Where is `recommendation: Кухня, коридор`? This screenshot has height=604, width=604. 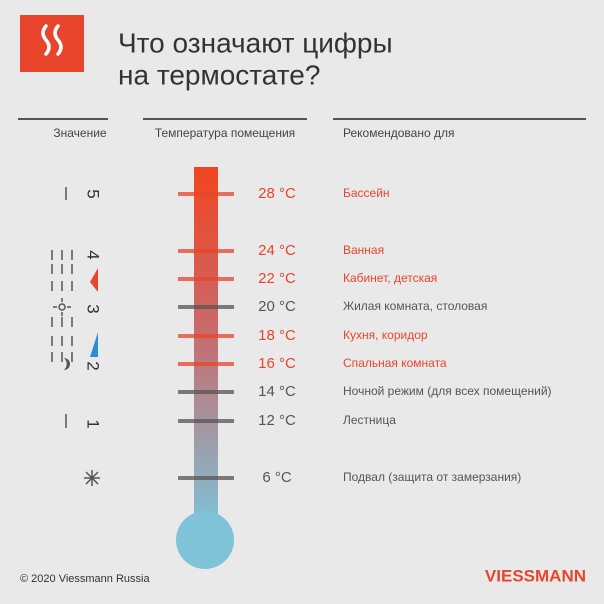
recommendation: Кухня, коридор is located at coordinates (385, 335).